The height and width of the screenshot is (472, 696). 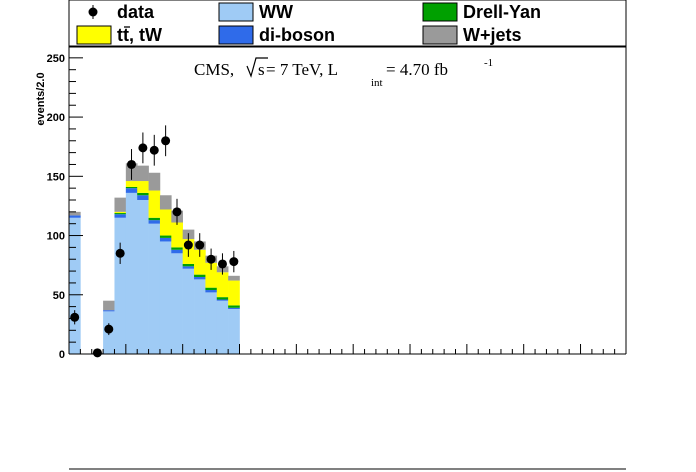 I want to click on annotation-sup: -1, so click(x=488, y=63).